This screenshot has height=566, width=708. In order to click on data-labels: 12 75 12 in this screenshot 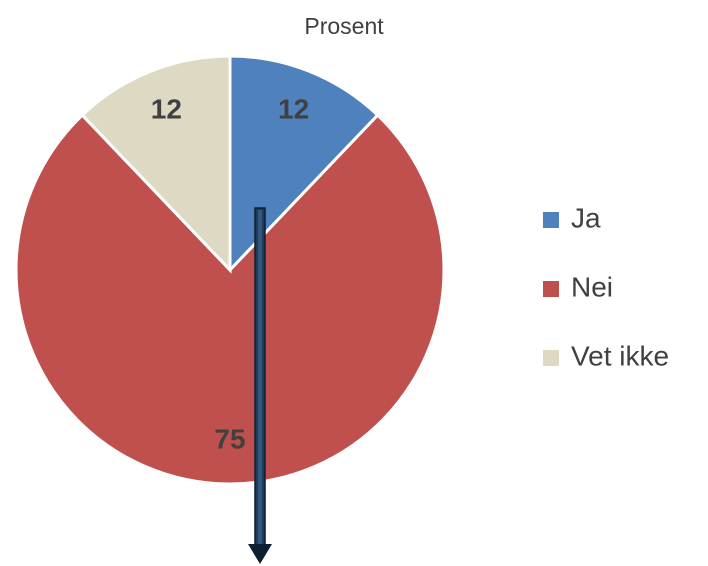, I will do `click(230, 273)`.